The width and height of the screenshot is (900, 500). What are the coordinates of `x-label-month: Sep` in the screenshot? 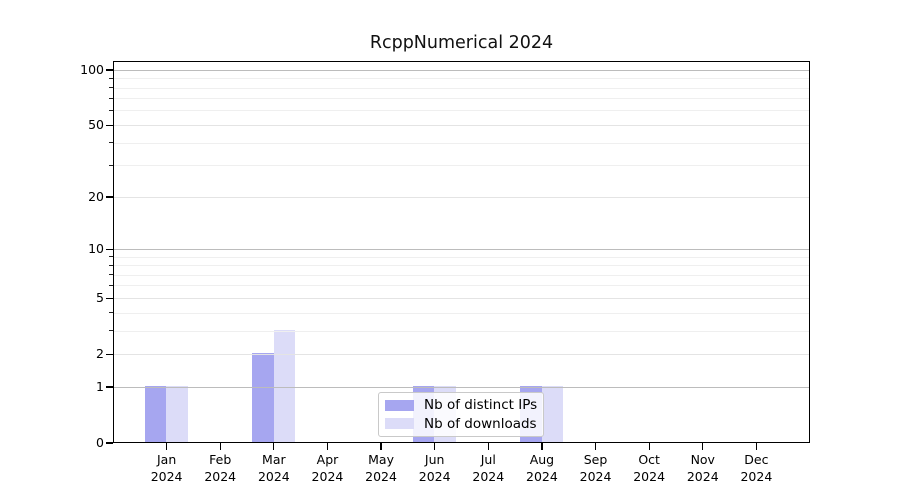 It's located at (595, 459).